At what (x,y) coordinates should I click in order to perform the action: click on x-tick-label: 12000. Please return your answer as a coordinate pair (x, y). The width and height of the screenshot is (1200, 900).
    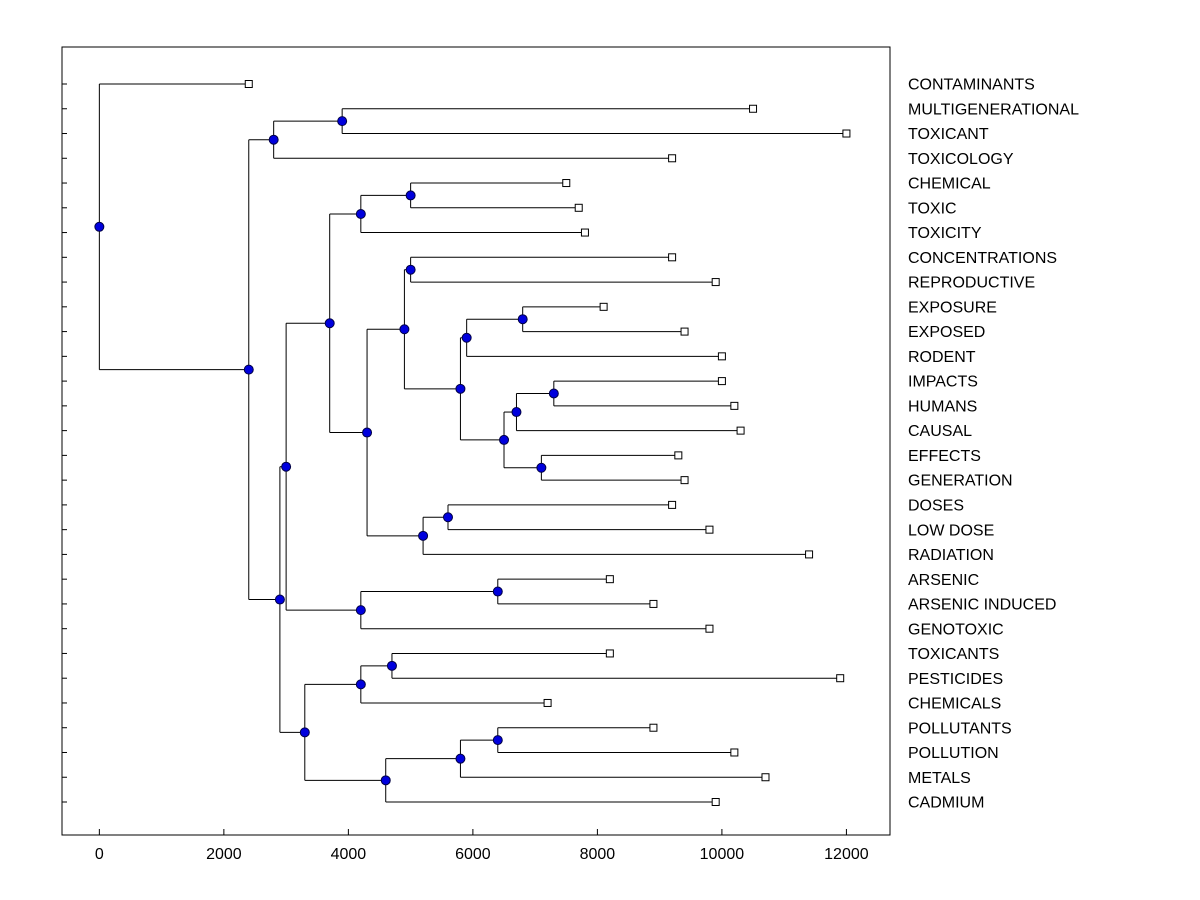
    Looking at the image, I should click on (846, 854).